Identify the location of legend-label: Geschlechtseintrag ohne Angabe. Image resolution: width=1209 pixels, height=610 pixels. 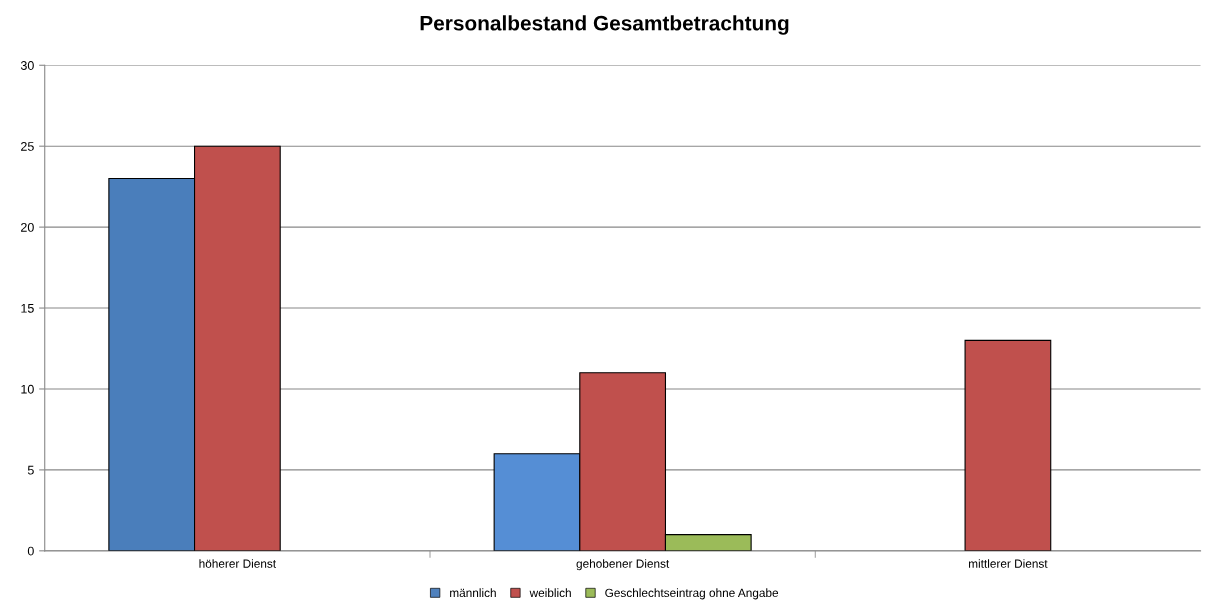
(692, 594).